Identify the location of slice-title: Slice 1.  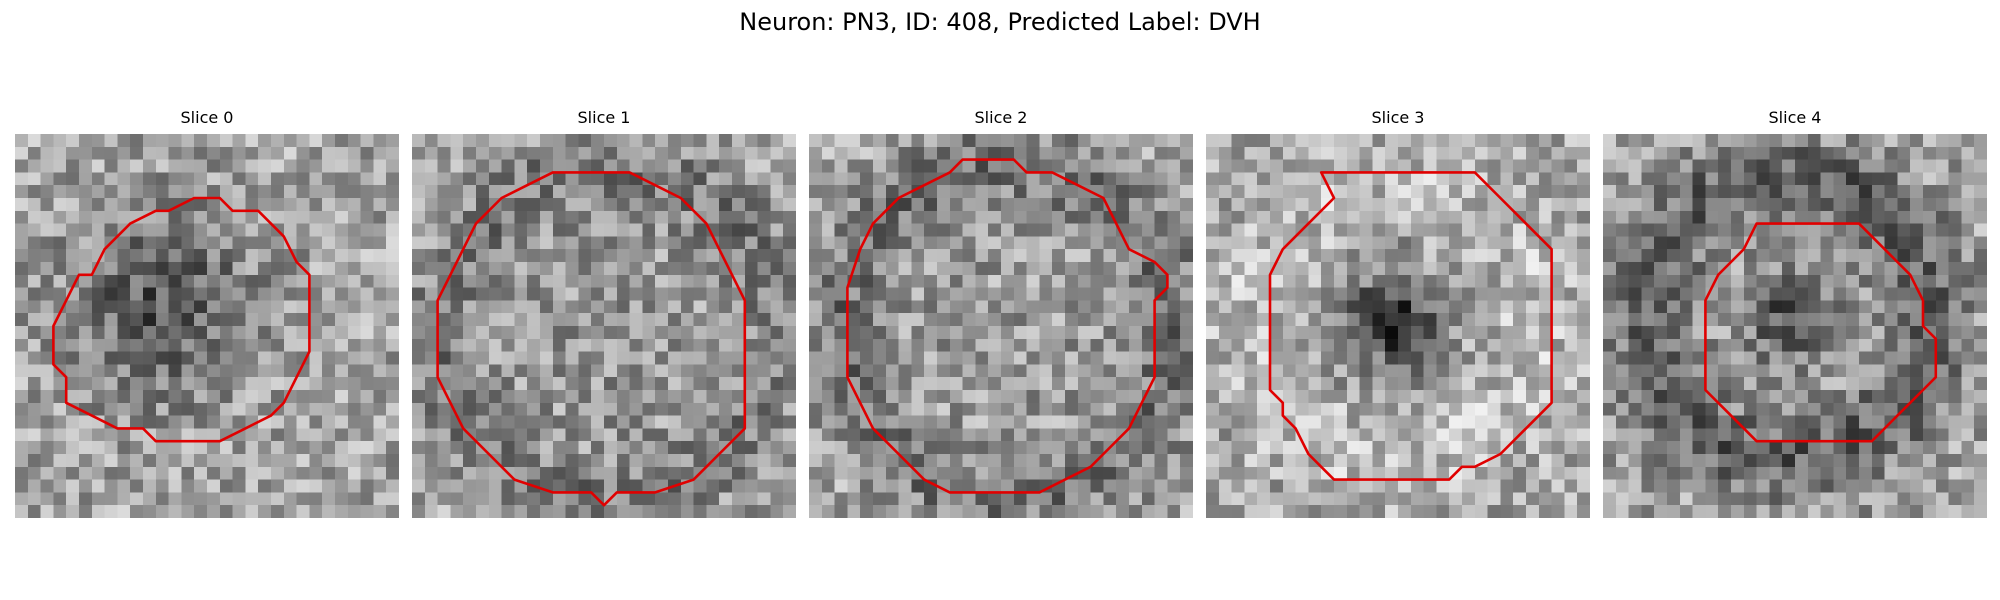
(604, 117).